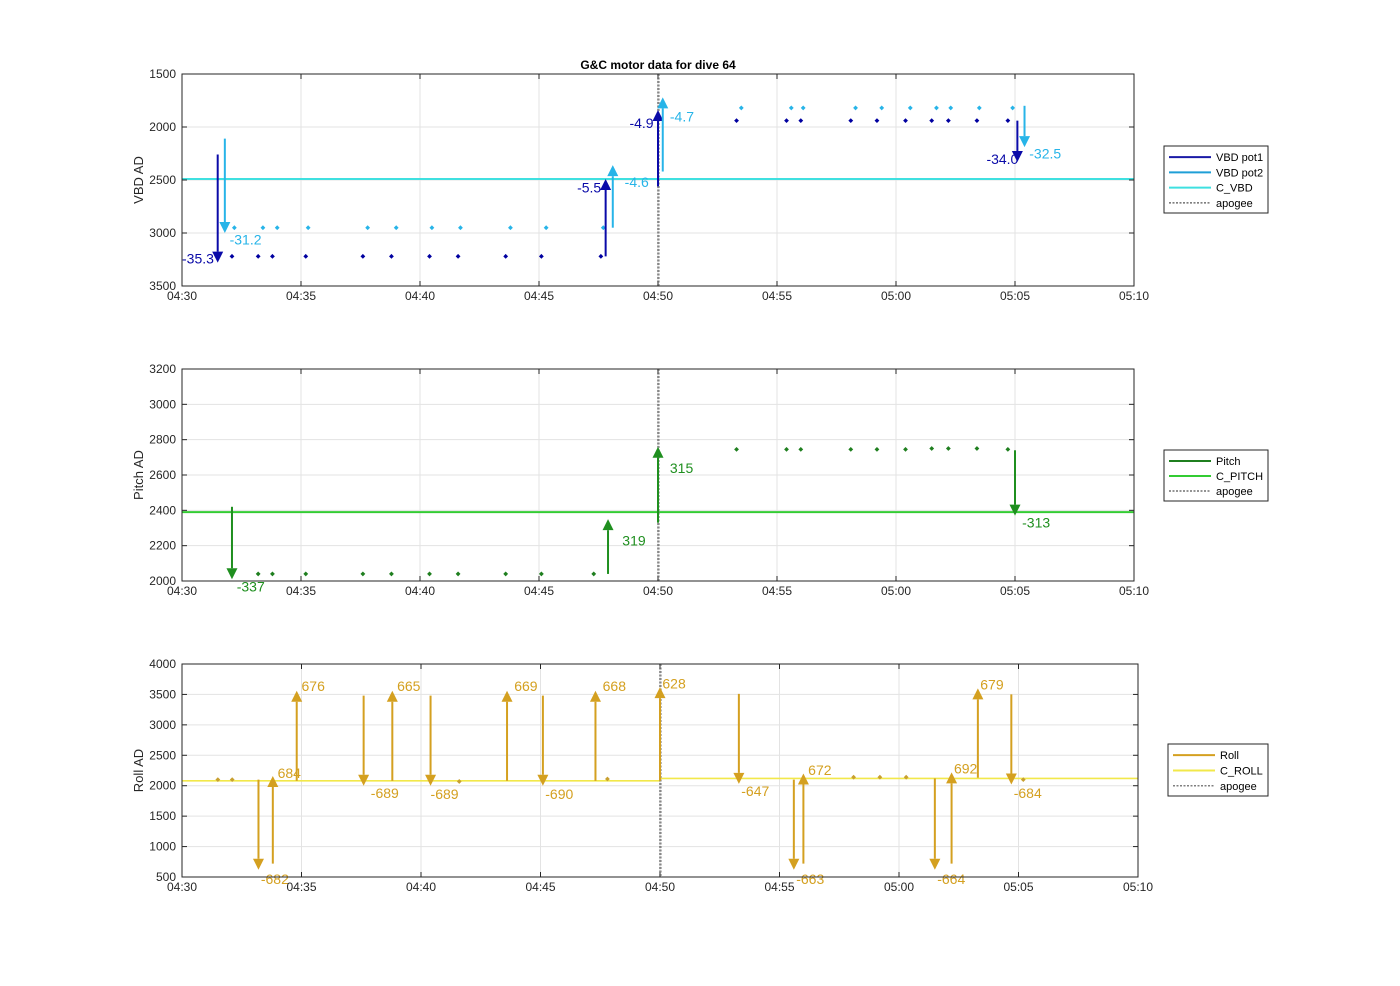 Image resolution: width=1400 pixels, height=986 pixels. Describe the element at coordinates (162, 786) in the screenshot. I see `y-tick-label: 2000` at that location.